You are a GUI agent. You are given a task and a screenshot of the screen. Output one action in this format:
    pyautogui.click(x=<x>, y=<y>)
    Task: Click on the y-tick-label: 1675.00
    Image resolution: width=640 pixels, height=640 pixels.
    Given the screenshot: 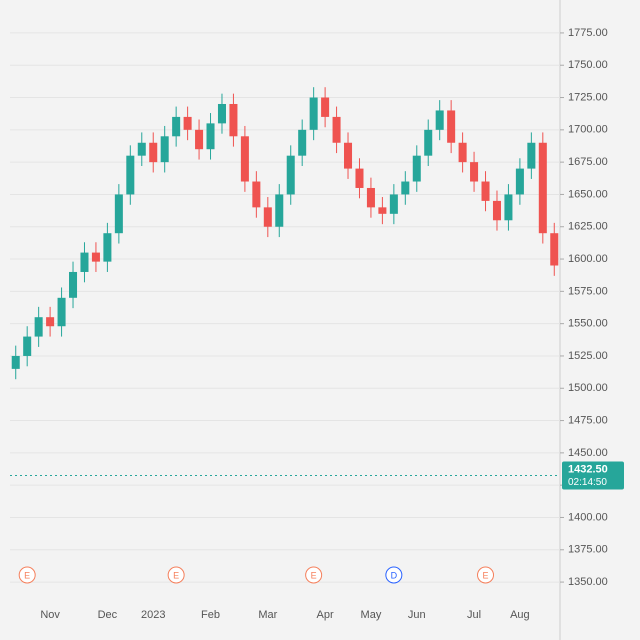 What is the action you would take?
    pyautogui.click(x=588, y=162)
    